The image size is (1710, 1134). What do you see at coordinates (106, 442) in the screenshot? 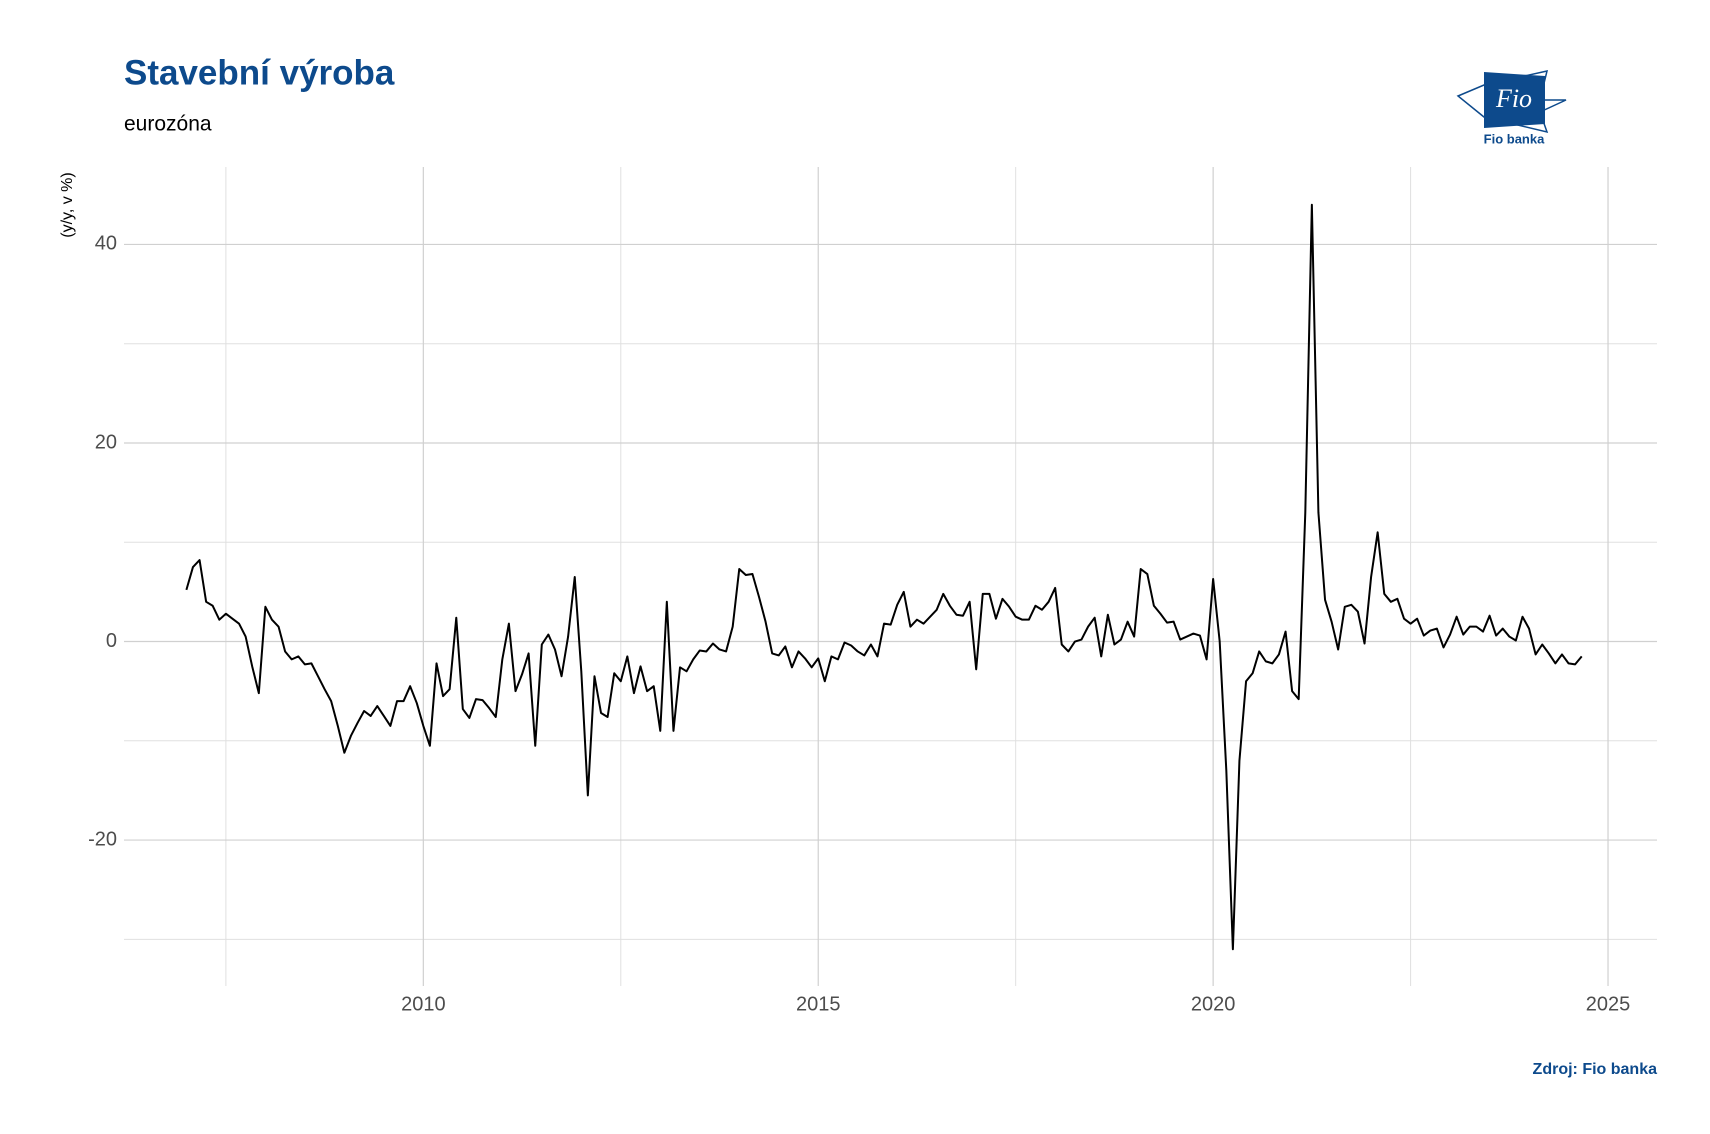
I see `y-tick-label: 20` at bounding box center [106, 442].